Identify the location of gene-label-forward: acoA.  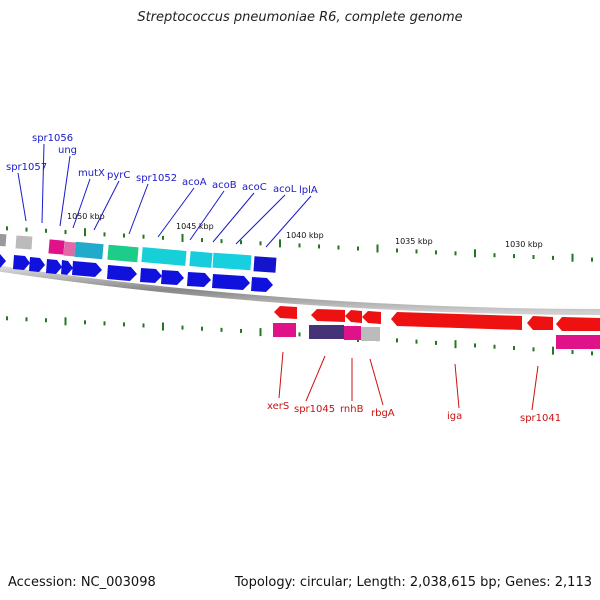
(194, 182).